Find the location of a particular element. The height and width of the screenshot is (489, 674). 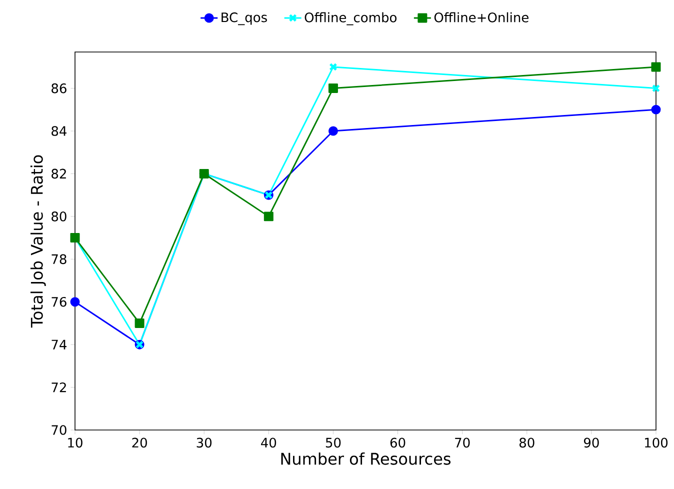

x-tick-label: 70 is located at coordinates (462, 443).